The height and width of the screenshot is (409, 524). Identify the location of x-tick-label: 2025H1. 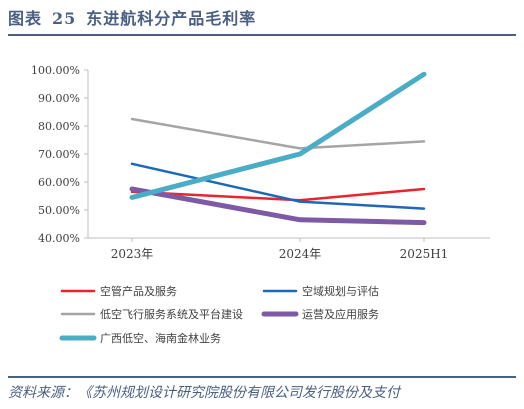
(424, 254).